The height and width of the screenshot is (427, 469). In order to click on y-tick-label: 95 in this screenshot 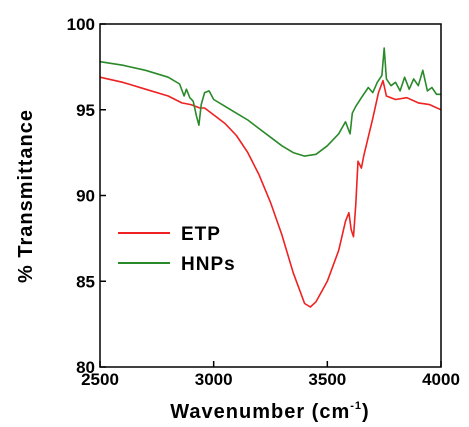, I will do `click(85, 110)`.